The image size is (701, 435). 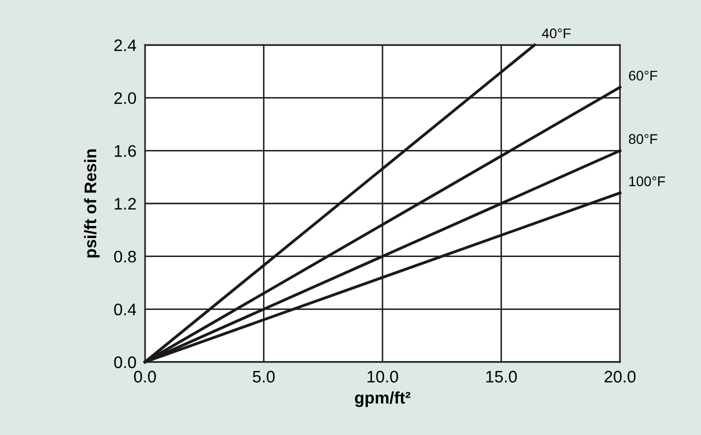 I want to click on x-tick-label: 0.0, so click(x=145, y=376).